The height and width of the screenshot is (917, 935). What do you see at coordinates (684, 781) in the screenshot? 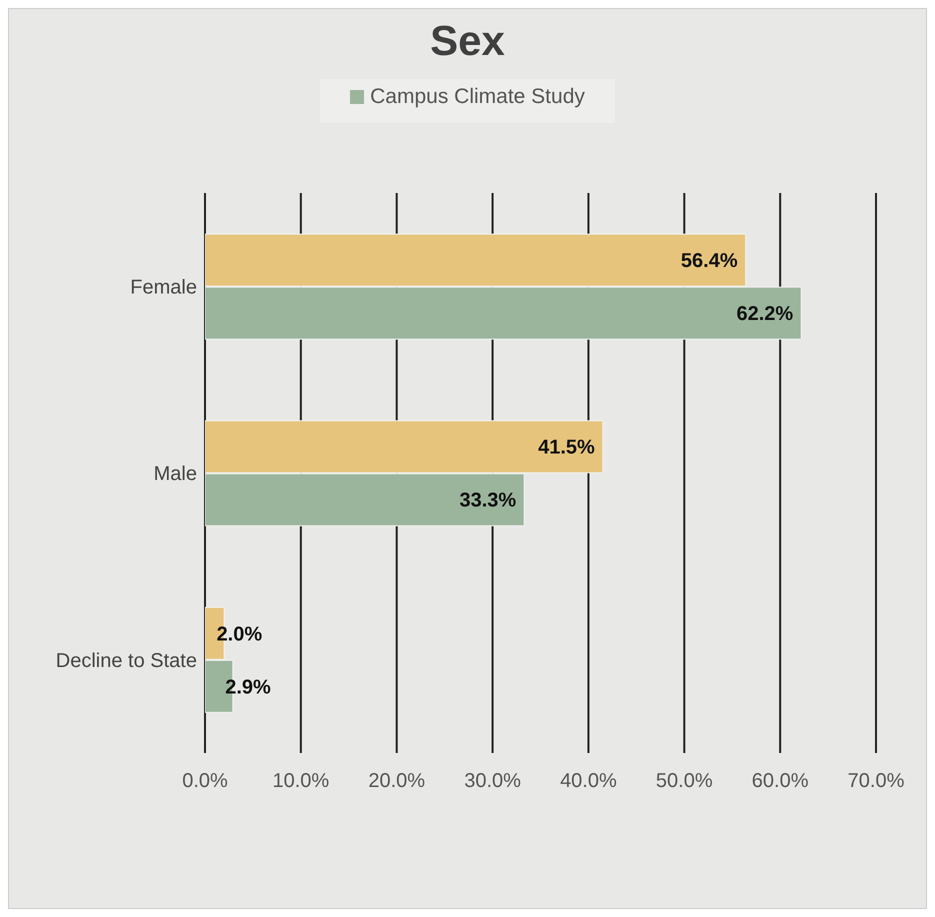
I see `x-tick-label: 50.0%` at bounding box center [684, 781].